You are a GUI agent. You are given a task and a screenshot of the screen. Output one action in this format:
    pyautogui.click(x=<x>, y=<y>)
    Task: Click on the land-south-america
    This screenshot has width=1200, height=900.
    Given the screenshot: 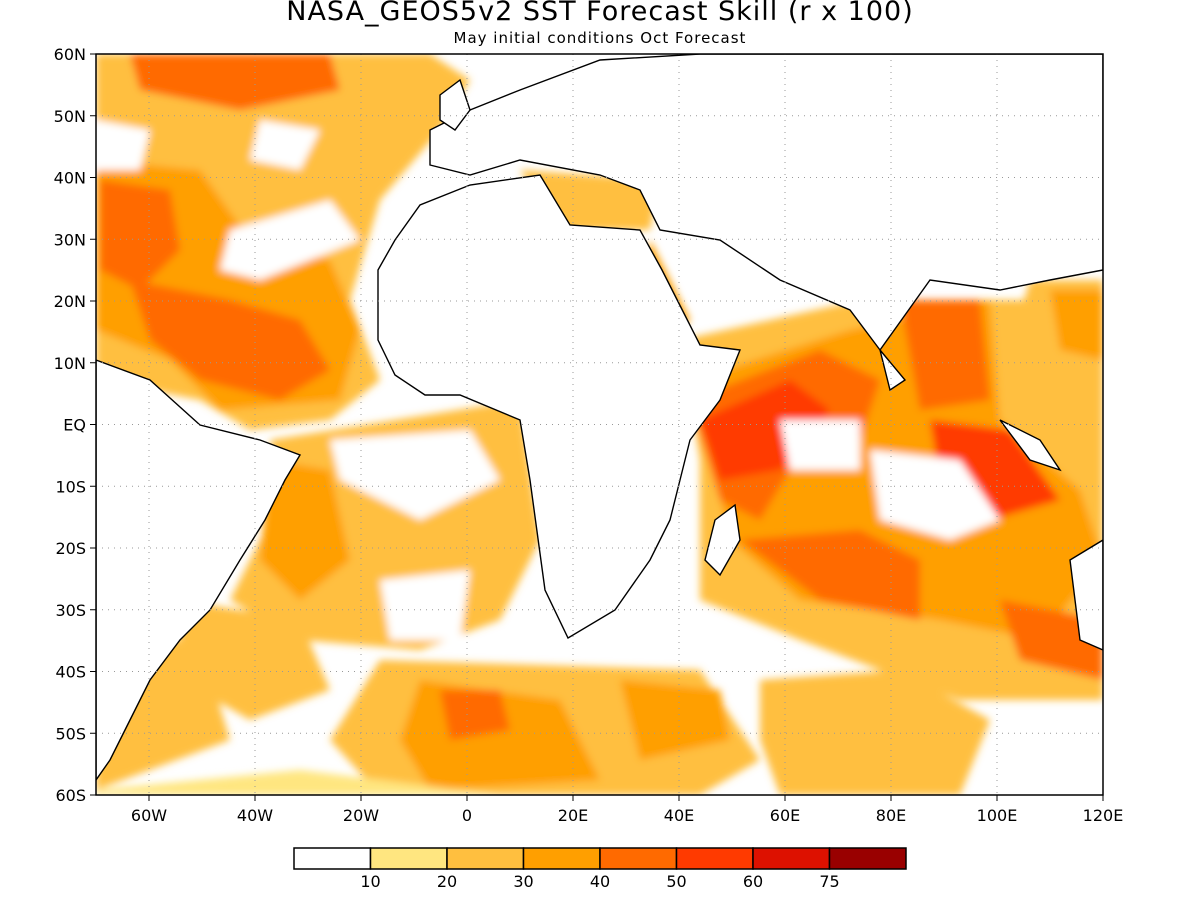 What is the action you would take?
    pyautogui.click(x=199, y=570)
    